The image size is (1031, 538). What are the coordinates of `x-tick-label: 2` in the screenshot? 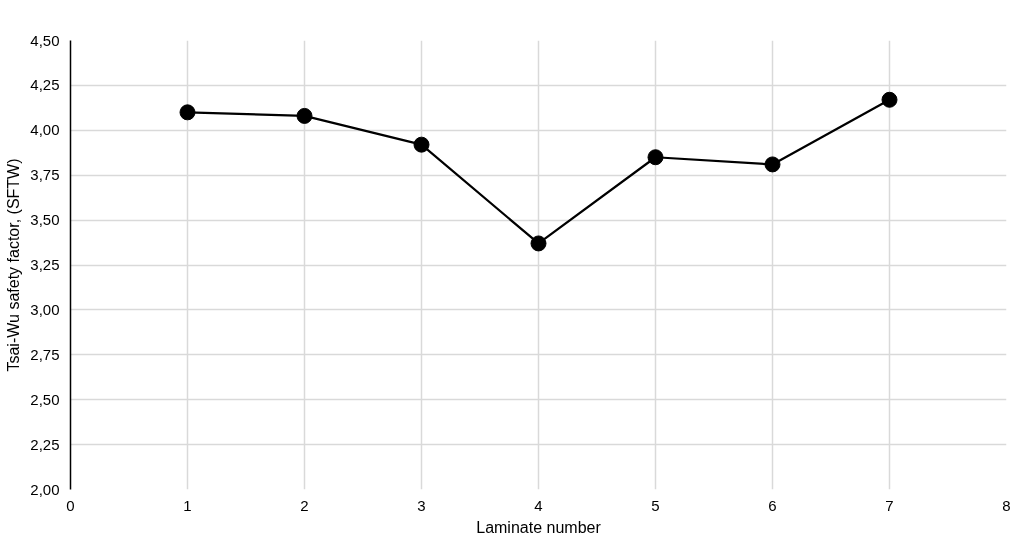 It's located at (304, 505).